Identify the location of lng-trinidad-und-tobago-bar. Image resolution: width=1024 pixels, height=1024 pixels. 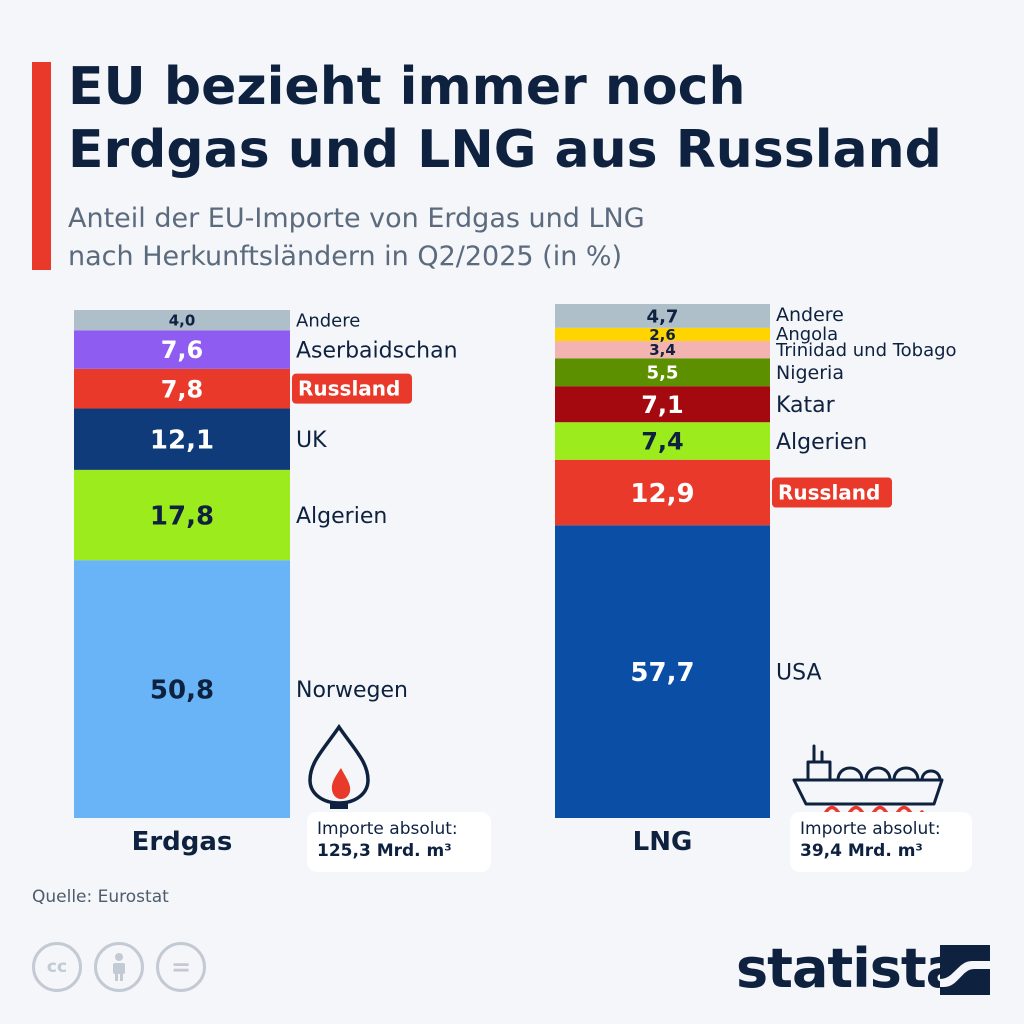
(662, 350).